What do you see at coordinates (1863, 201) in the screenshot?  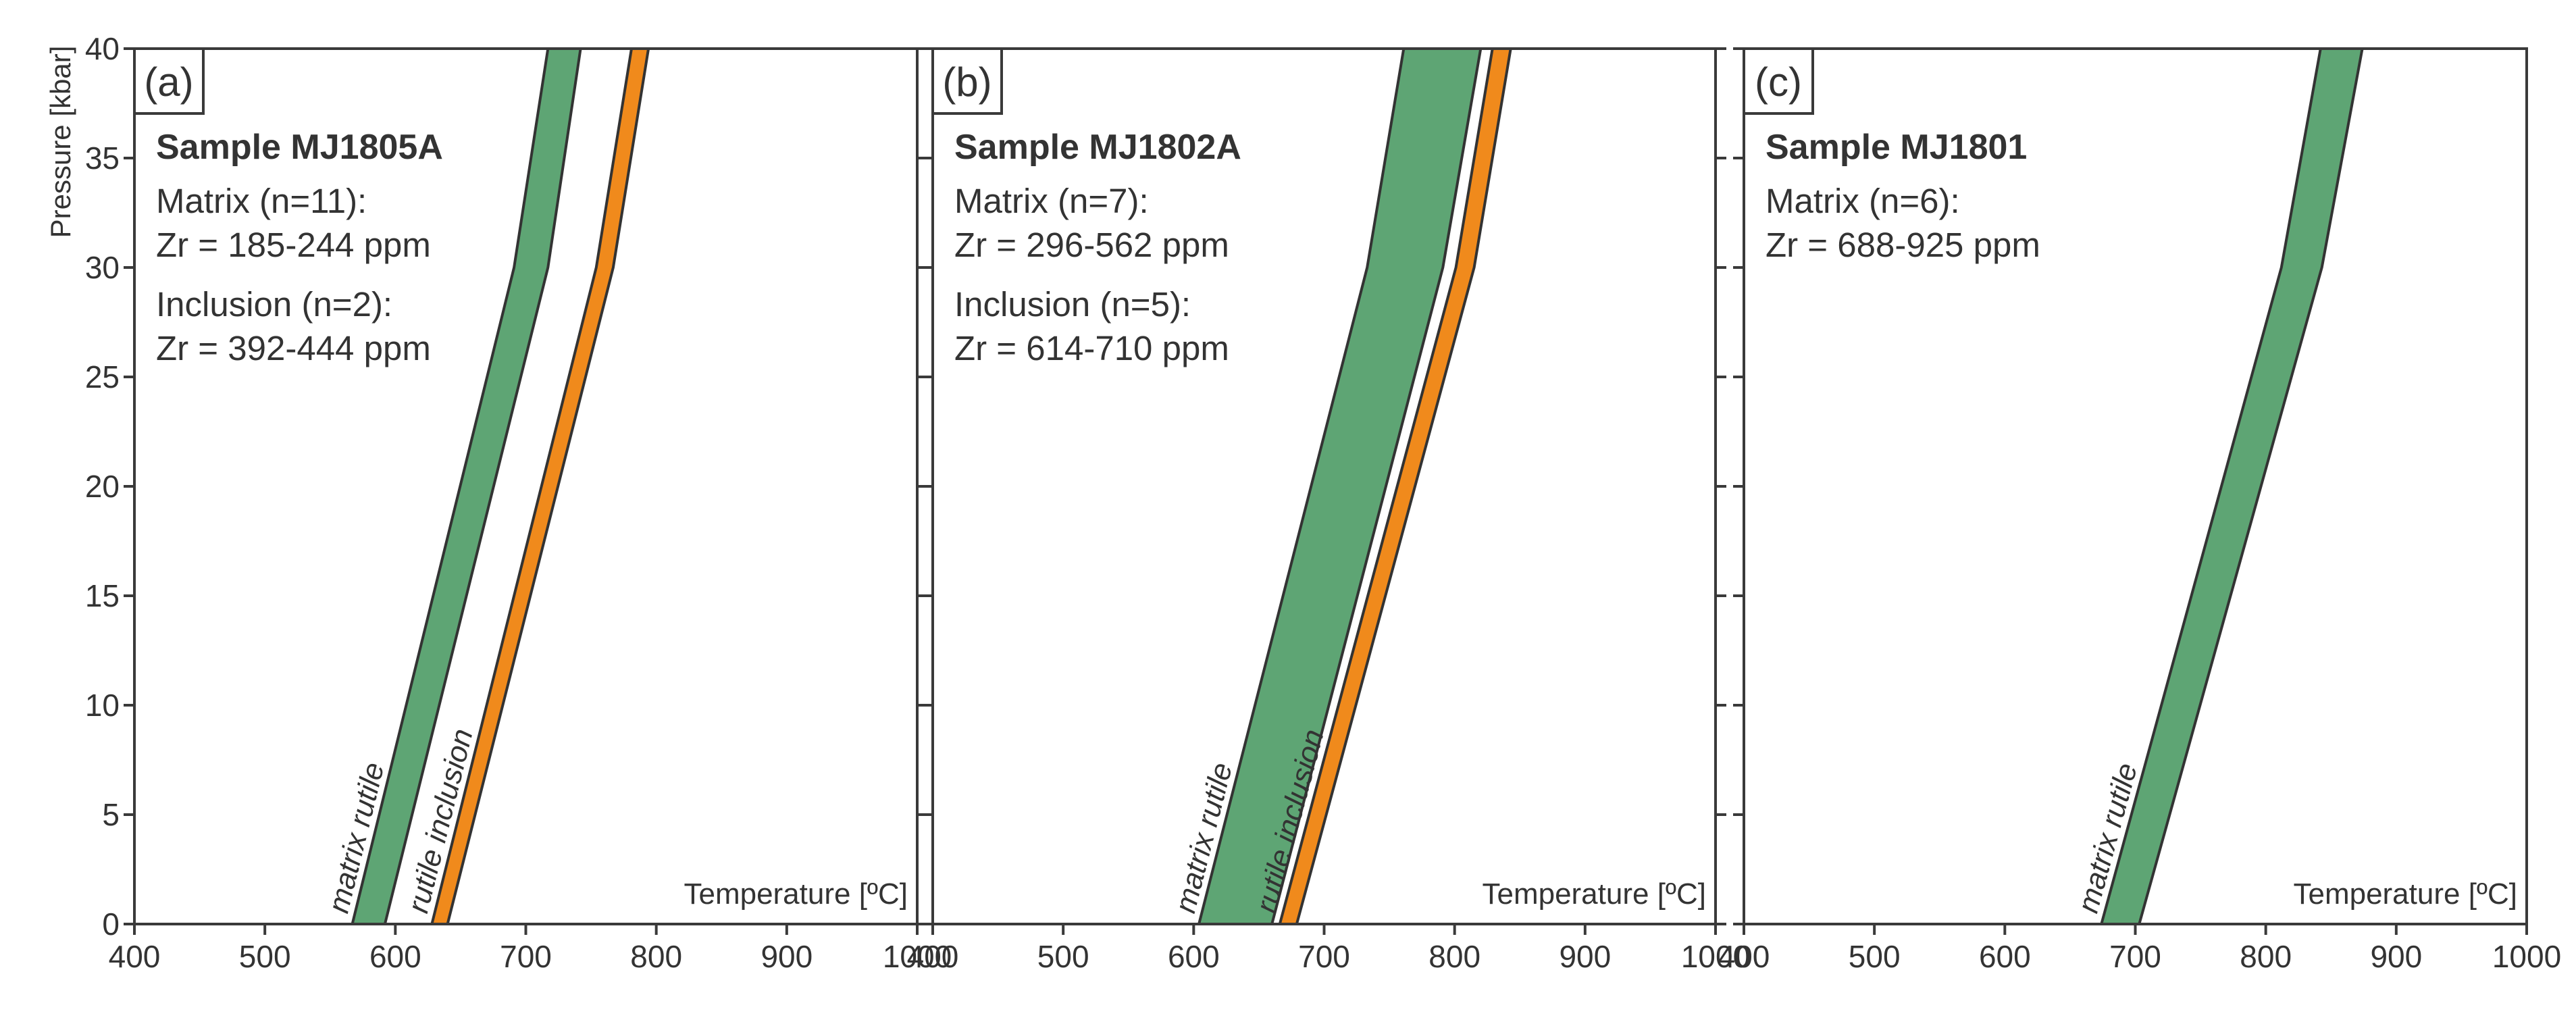 I see `info-line: Matrix (n=6):` at bounding box center [1863, 201].